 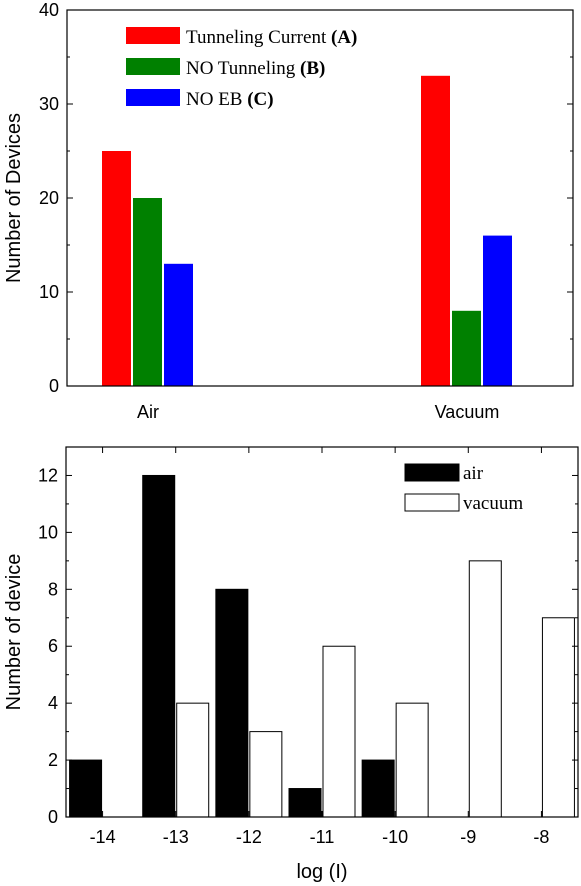 I want to click on x-tick-label: -13, so click(x=176, y=837).